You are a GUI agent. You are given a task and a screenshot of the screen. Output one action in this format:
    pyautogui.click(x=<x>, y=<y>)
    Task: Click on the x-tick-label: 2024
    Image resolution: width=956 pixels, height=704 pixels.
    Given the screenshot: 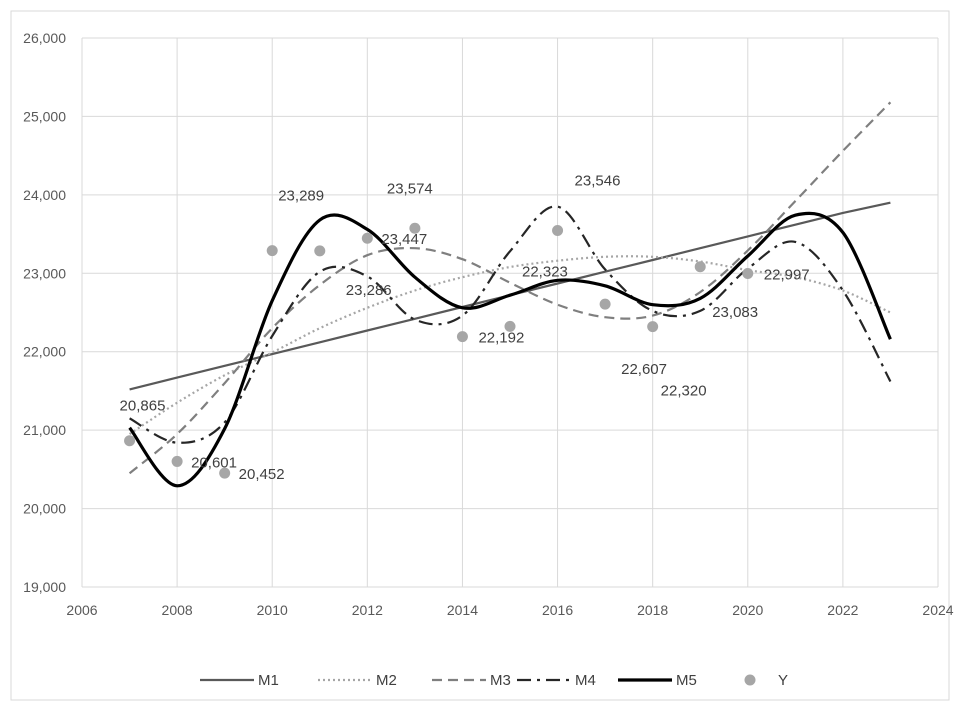 What is the action you would take?
    pyautogui.click(x=937, y=610)
    